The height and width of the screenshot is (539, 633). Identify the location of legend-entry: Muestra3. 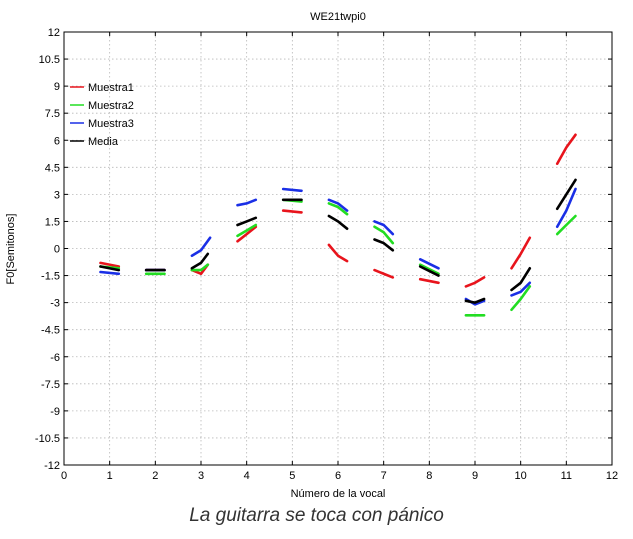
(111, 124).